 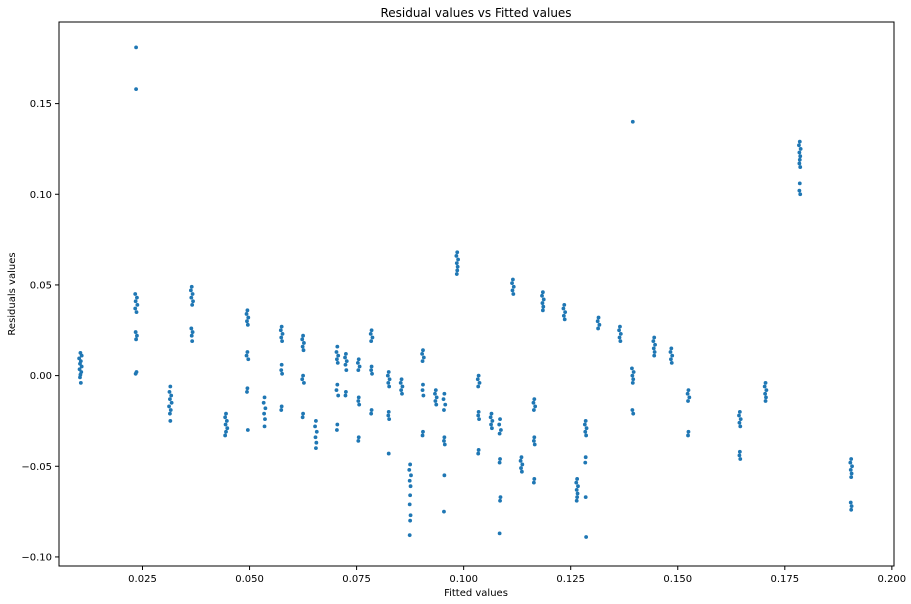 What do you see at coordinates (41, 285) in the screenshot?
I see `y-tick-label: 0.05` at bounding box center [41, 285].